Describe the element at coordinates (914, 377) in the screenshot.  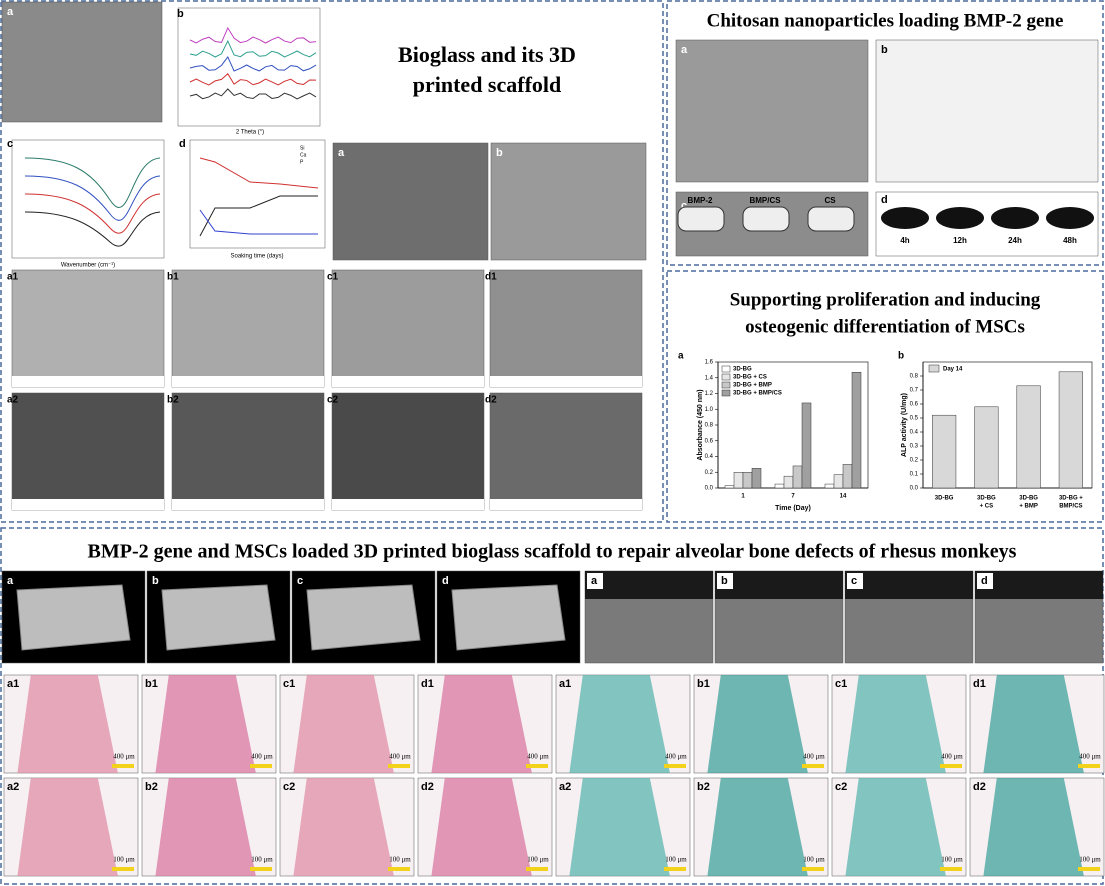
I see `y-tick-label: 0.8` at that location.